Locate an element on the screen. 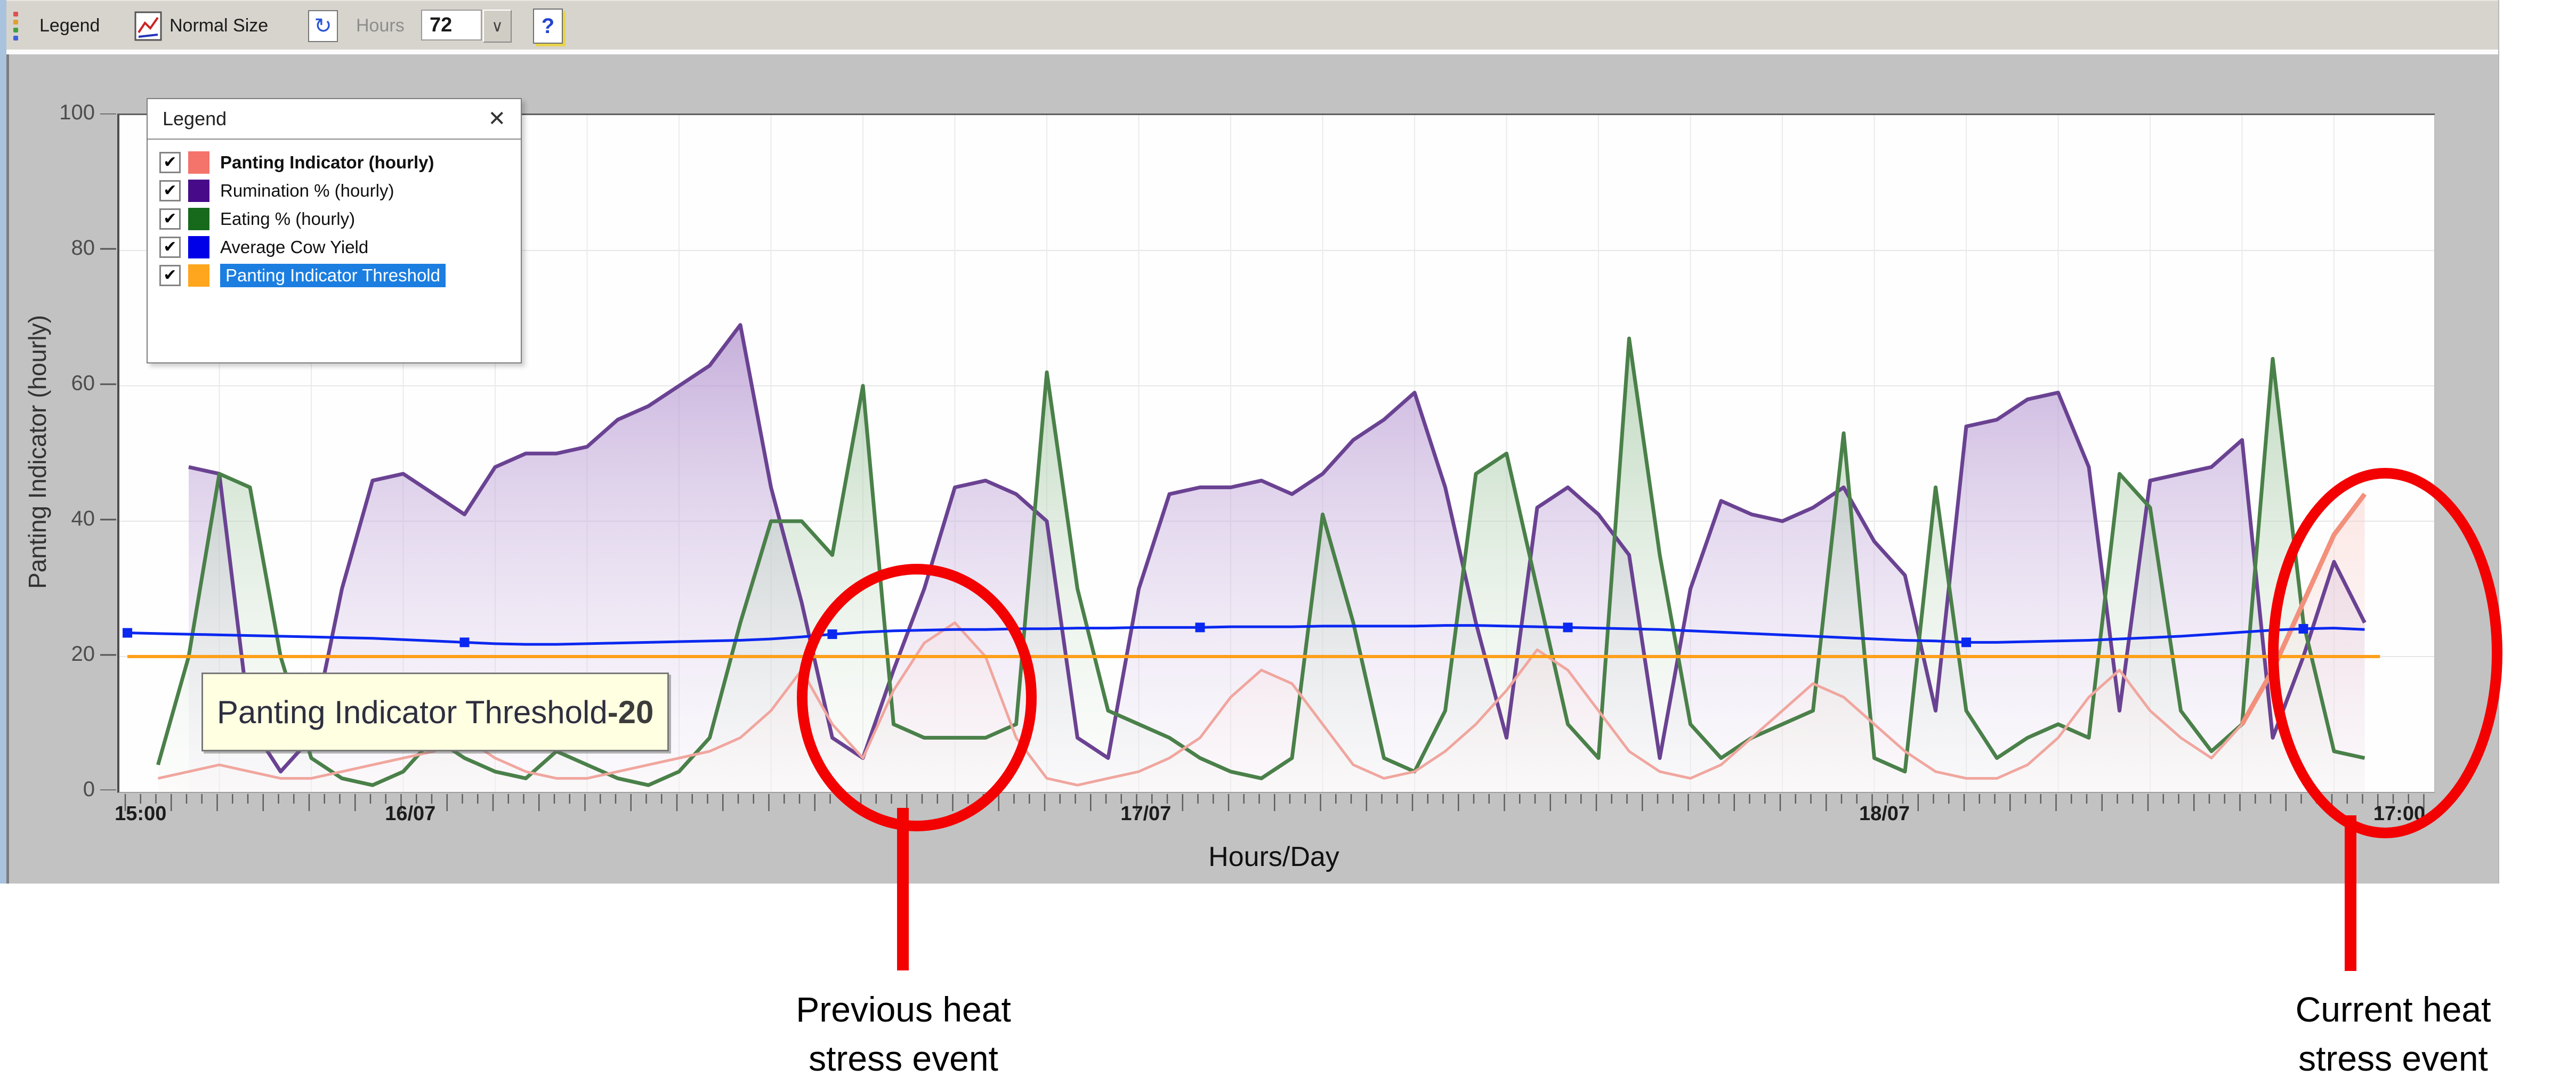 The height and width of the screenshot is (1085, 2576). y-tick-label: 60 is located at coordinates (83, 383).